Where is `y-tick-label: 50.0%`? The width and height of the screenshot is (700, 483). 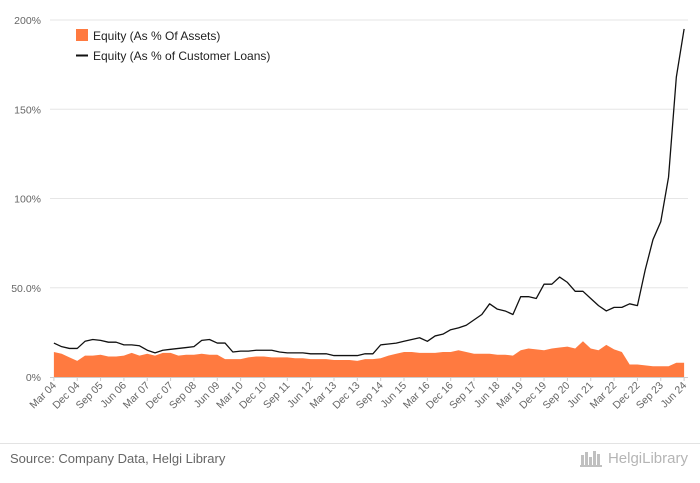 y-tick-label: 50.0% is located at coordinates (26, 289).